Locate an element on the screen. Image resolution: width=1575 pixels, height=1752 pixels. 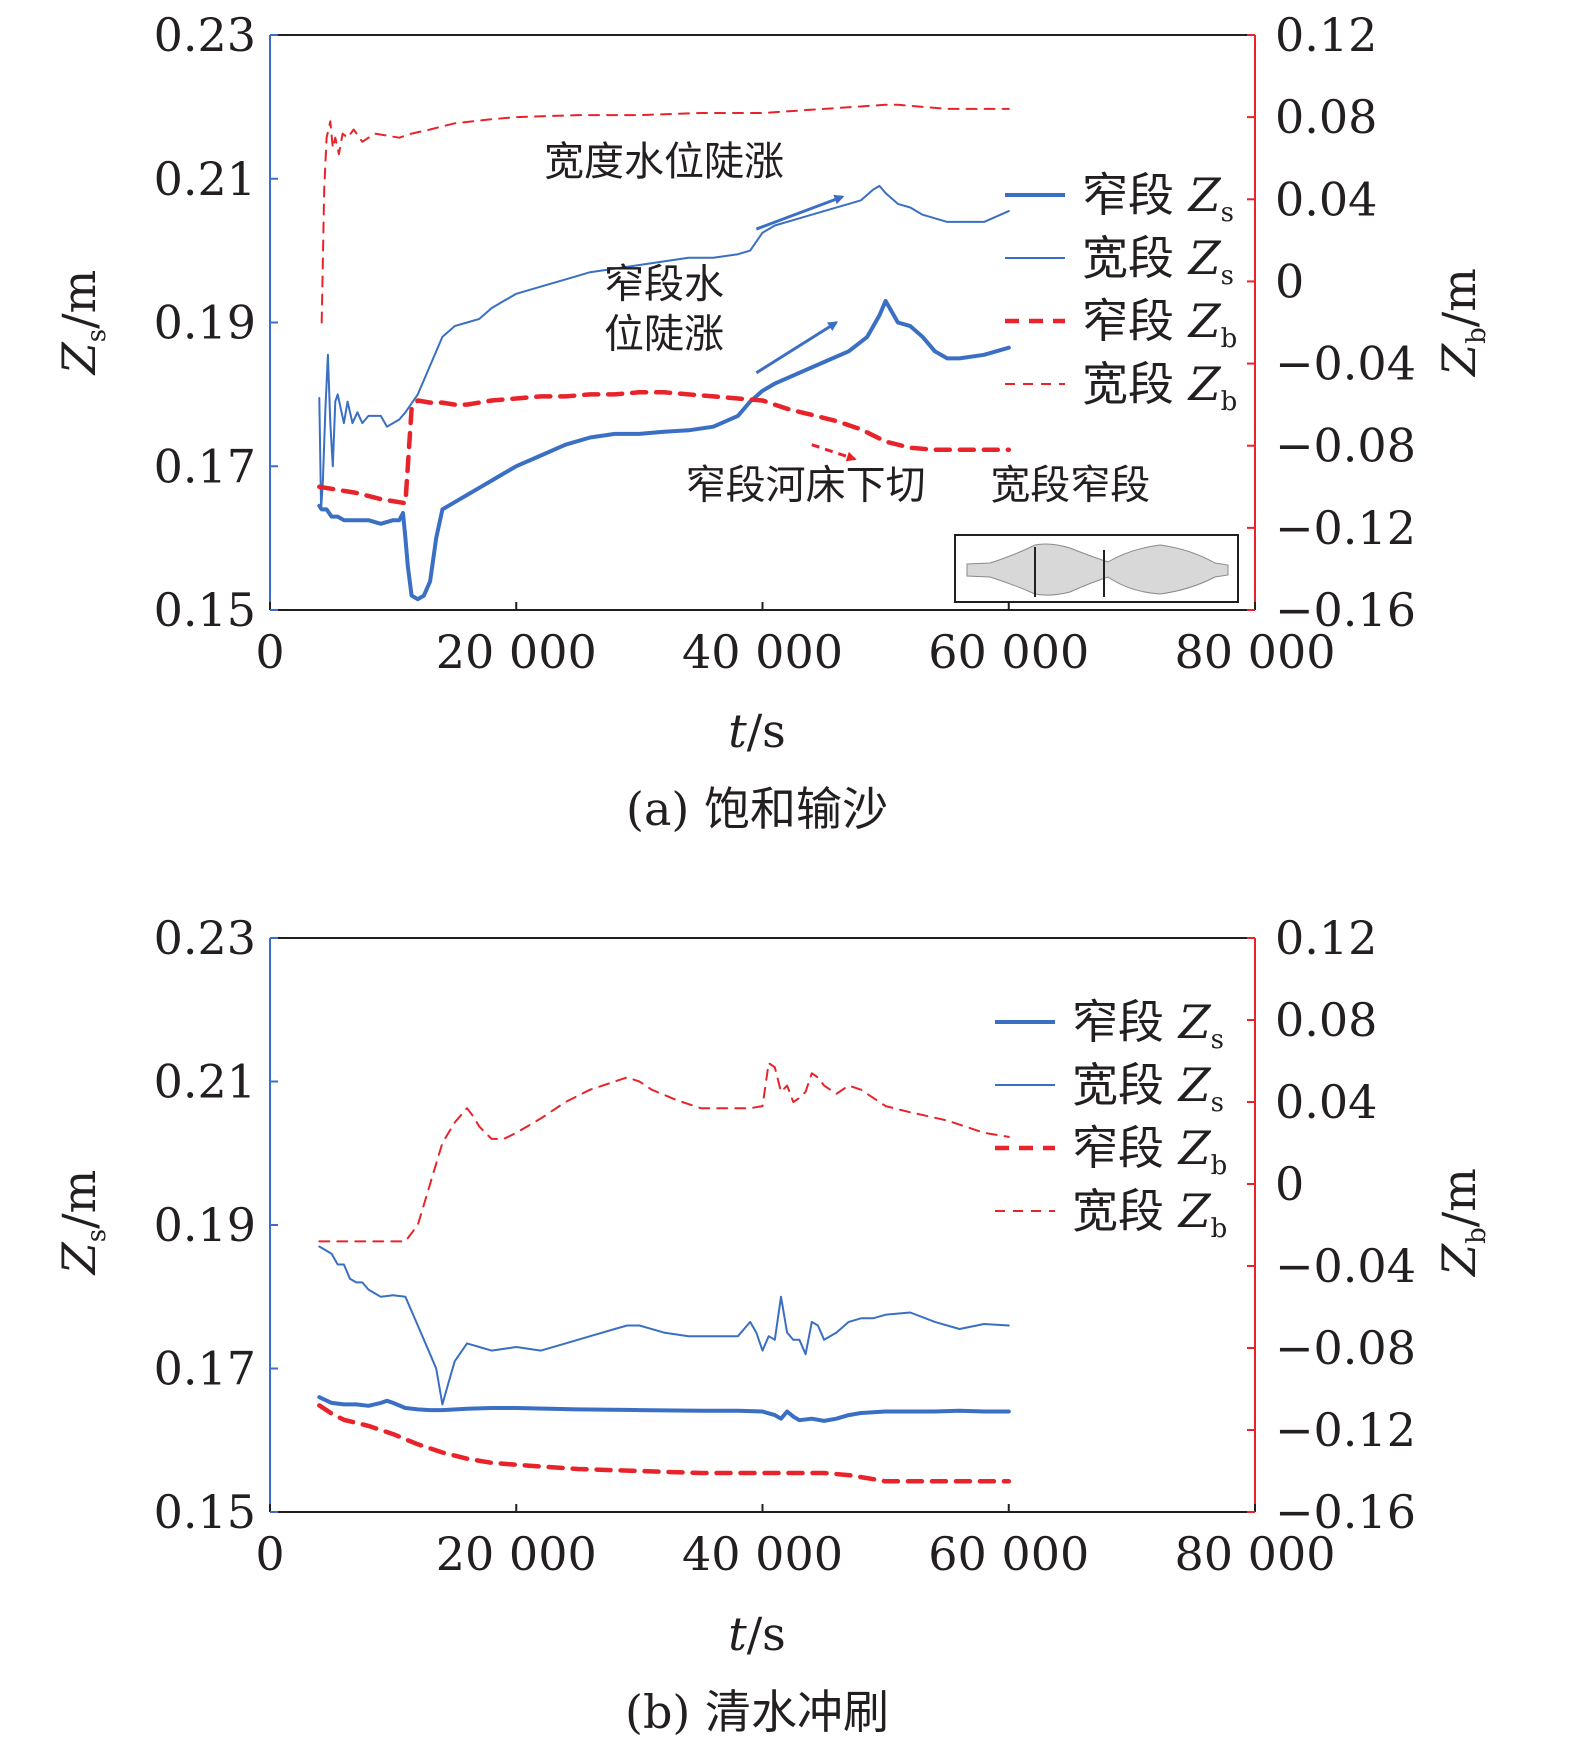
y-right-axis-title-a: Zb/m is located at coordinates (1462, 323).